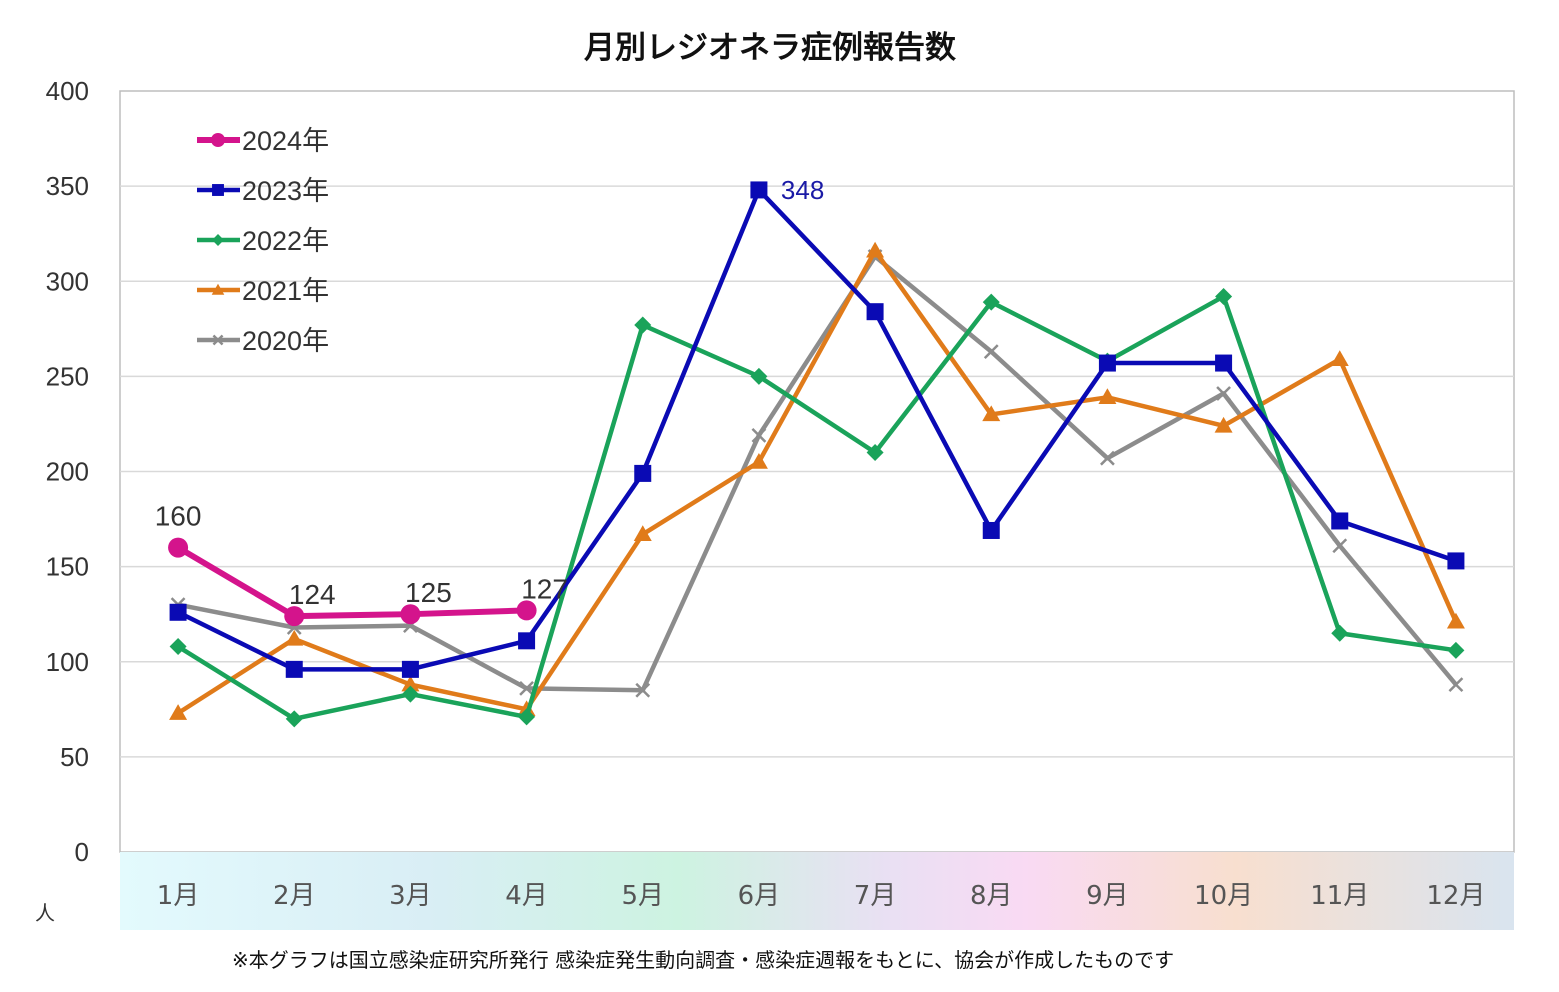  I want to click on series-line, so click(351, 582).